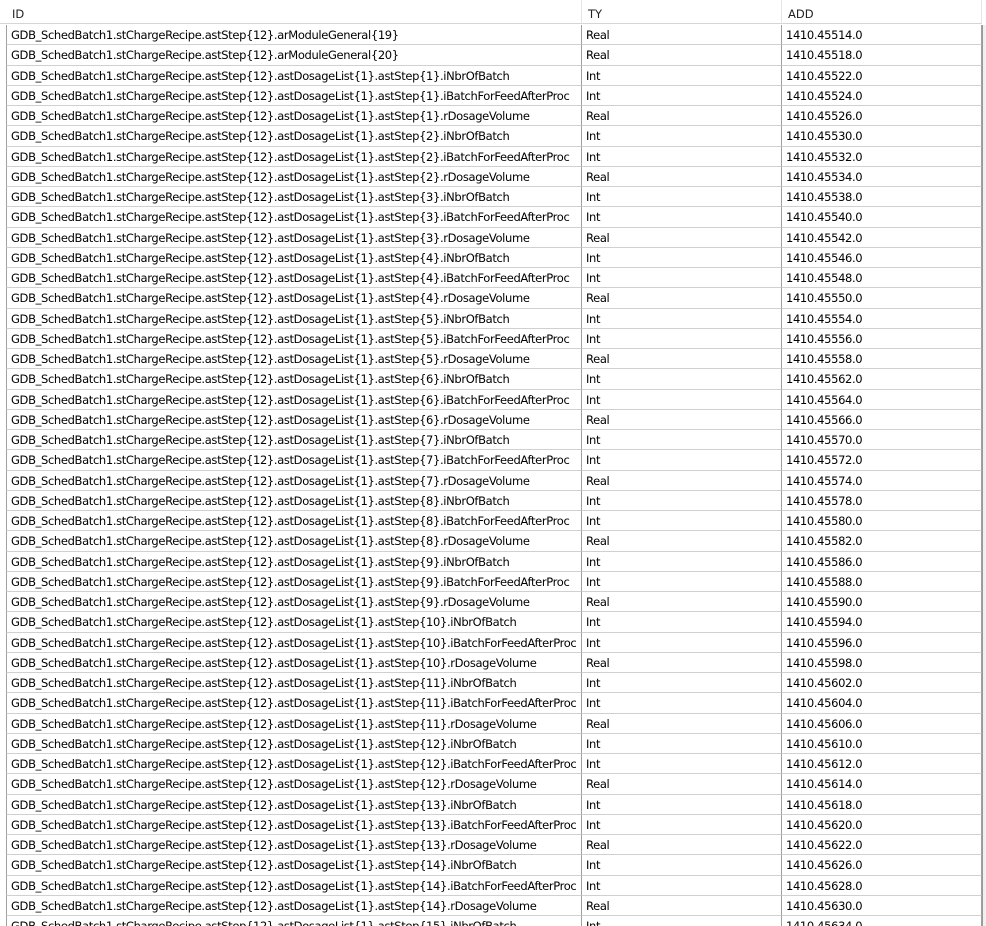 The width and height of the screenshot is (986, 926). What do you see at coordinates (882, 197) in the screenshot?
I see `table-cell: 1410.45538.0` at bounding box center [882, 197].